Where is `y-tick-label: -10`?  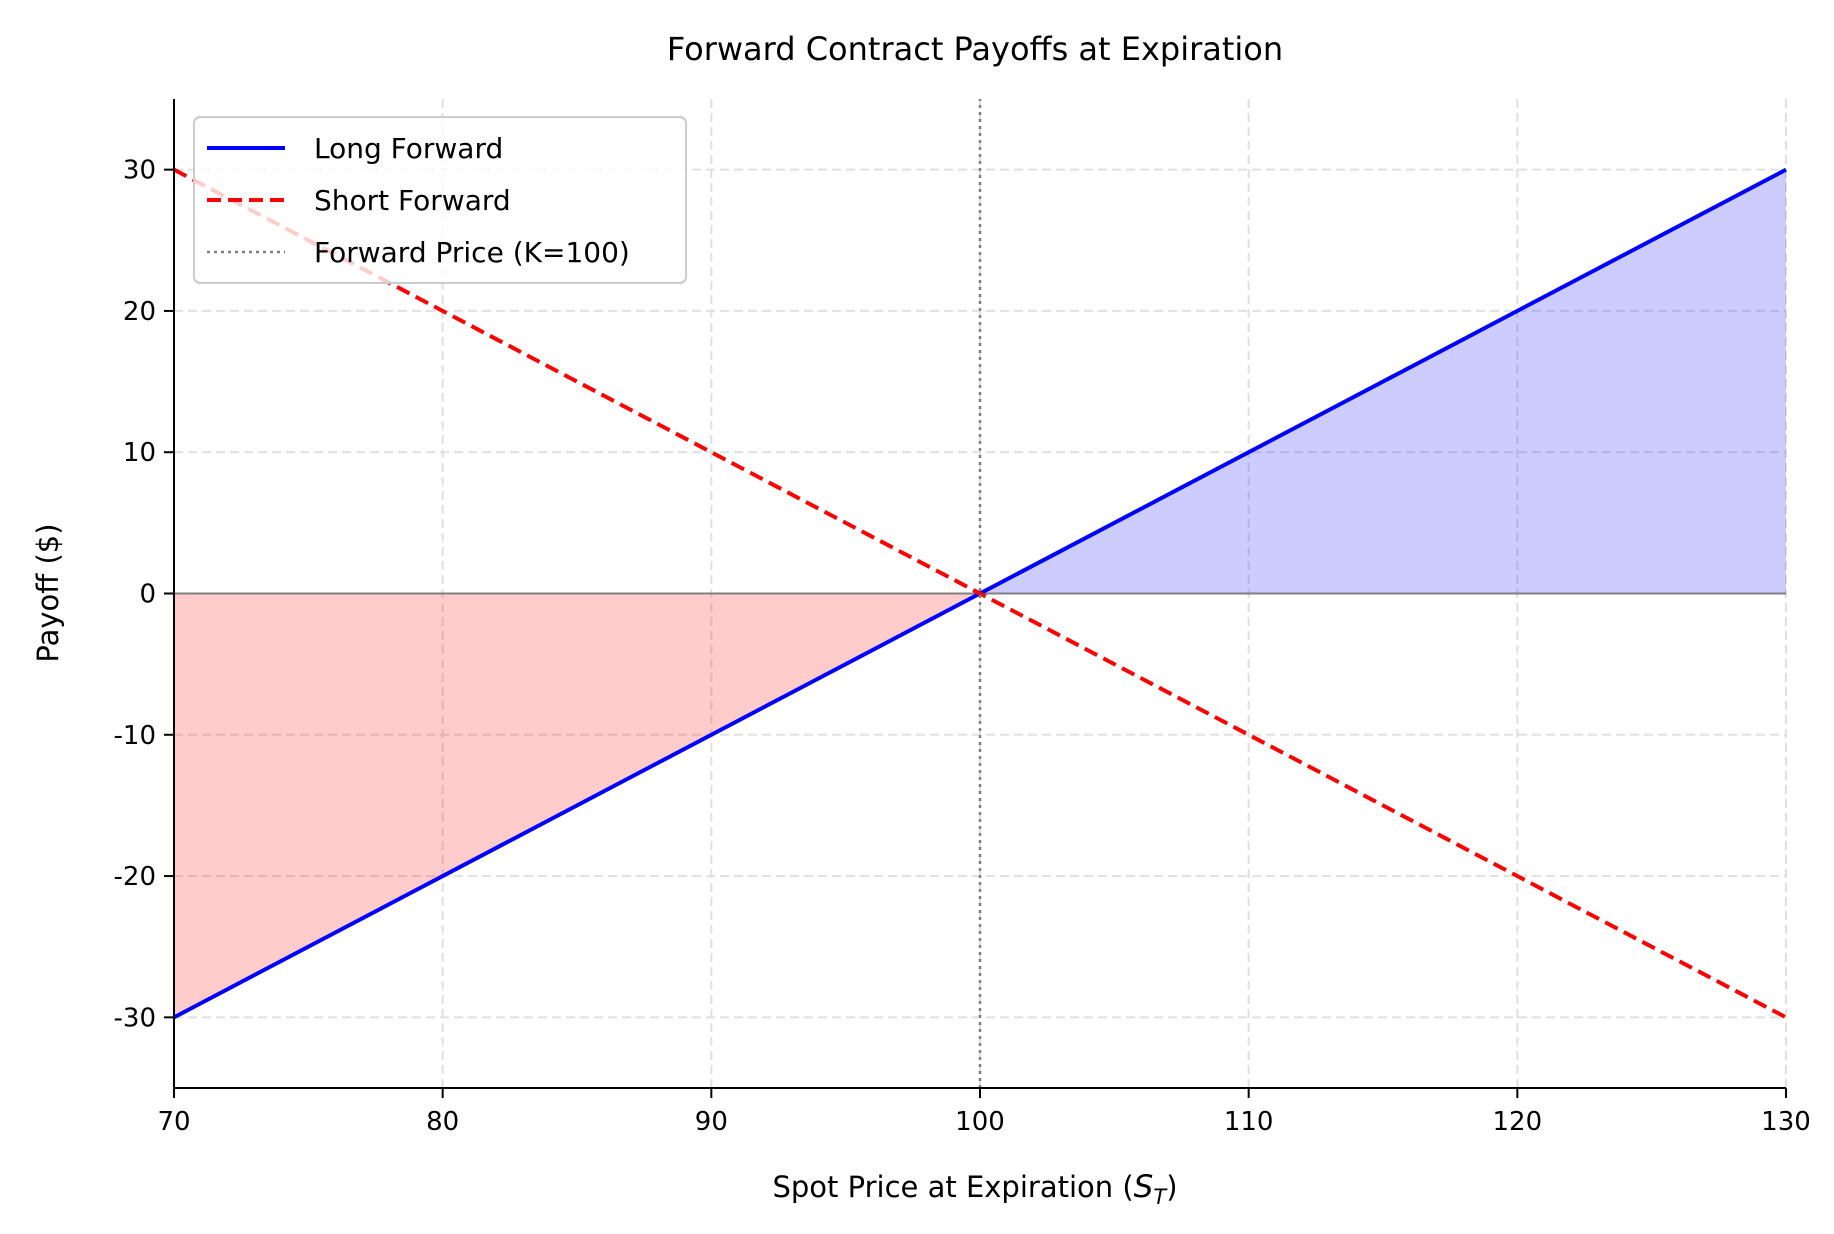
y-tick-label: -10 is located at coordinates (135, 736).